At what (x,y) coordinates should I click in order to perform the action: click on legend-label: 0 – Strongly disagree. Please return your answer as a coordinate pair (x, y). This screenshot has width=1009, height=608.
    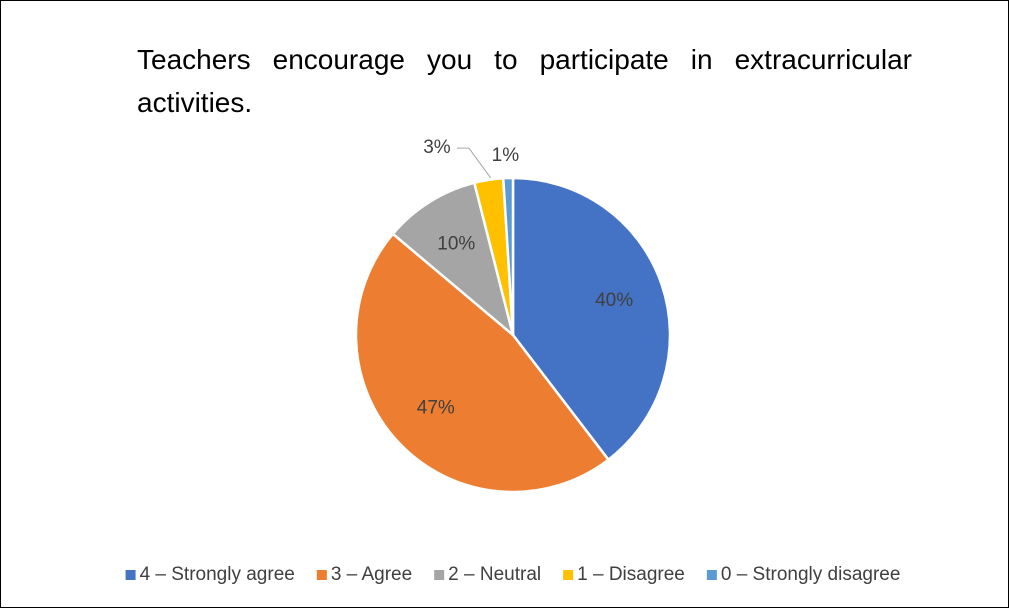
    Looking at the image, I should click on (811, 574).